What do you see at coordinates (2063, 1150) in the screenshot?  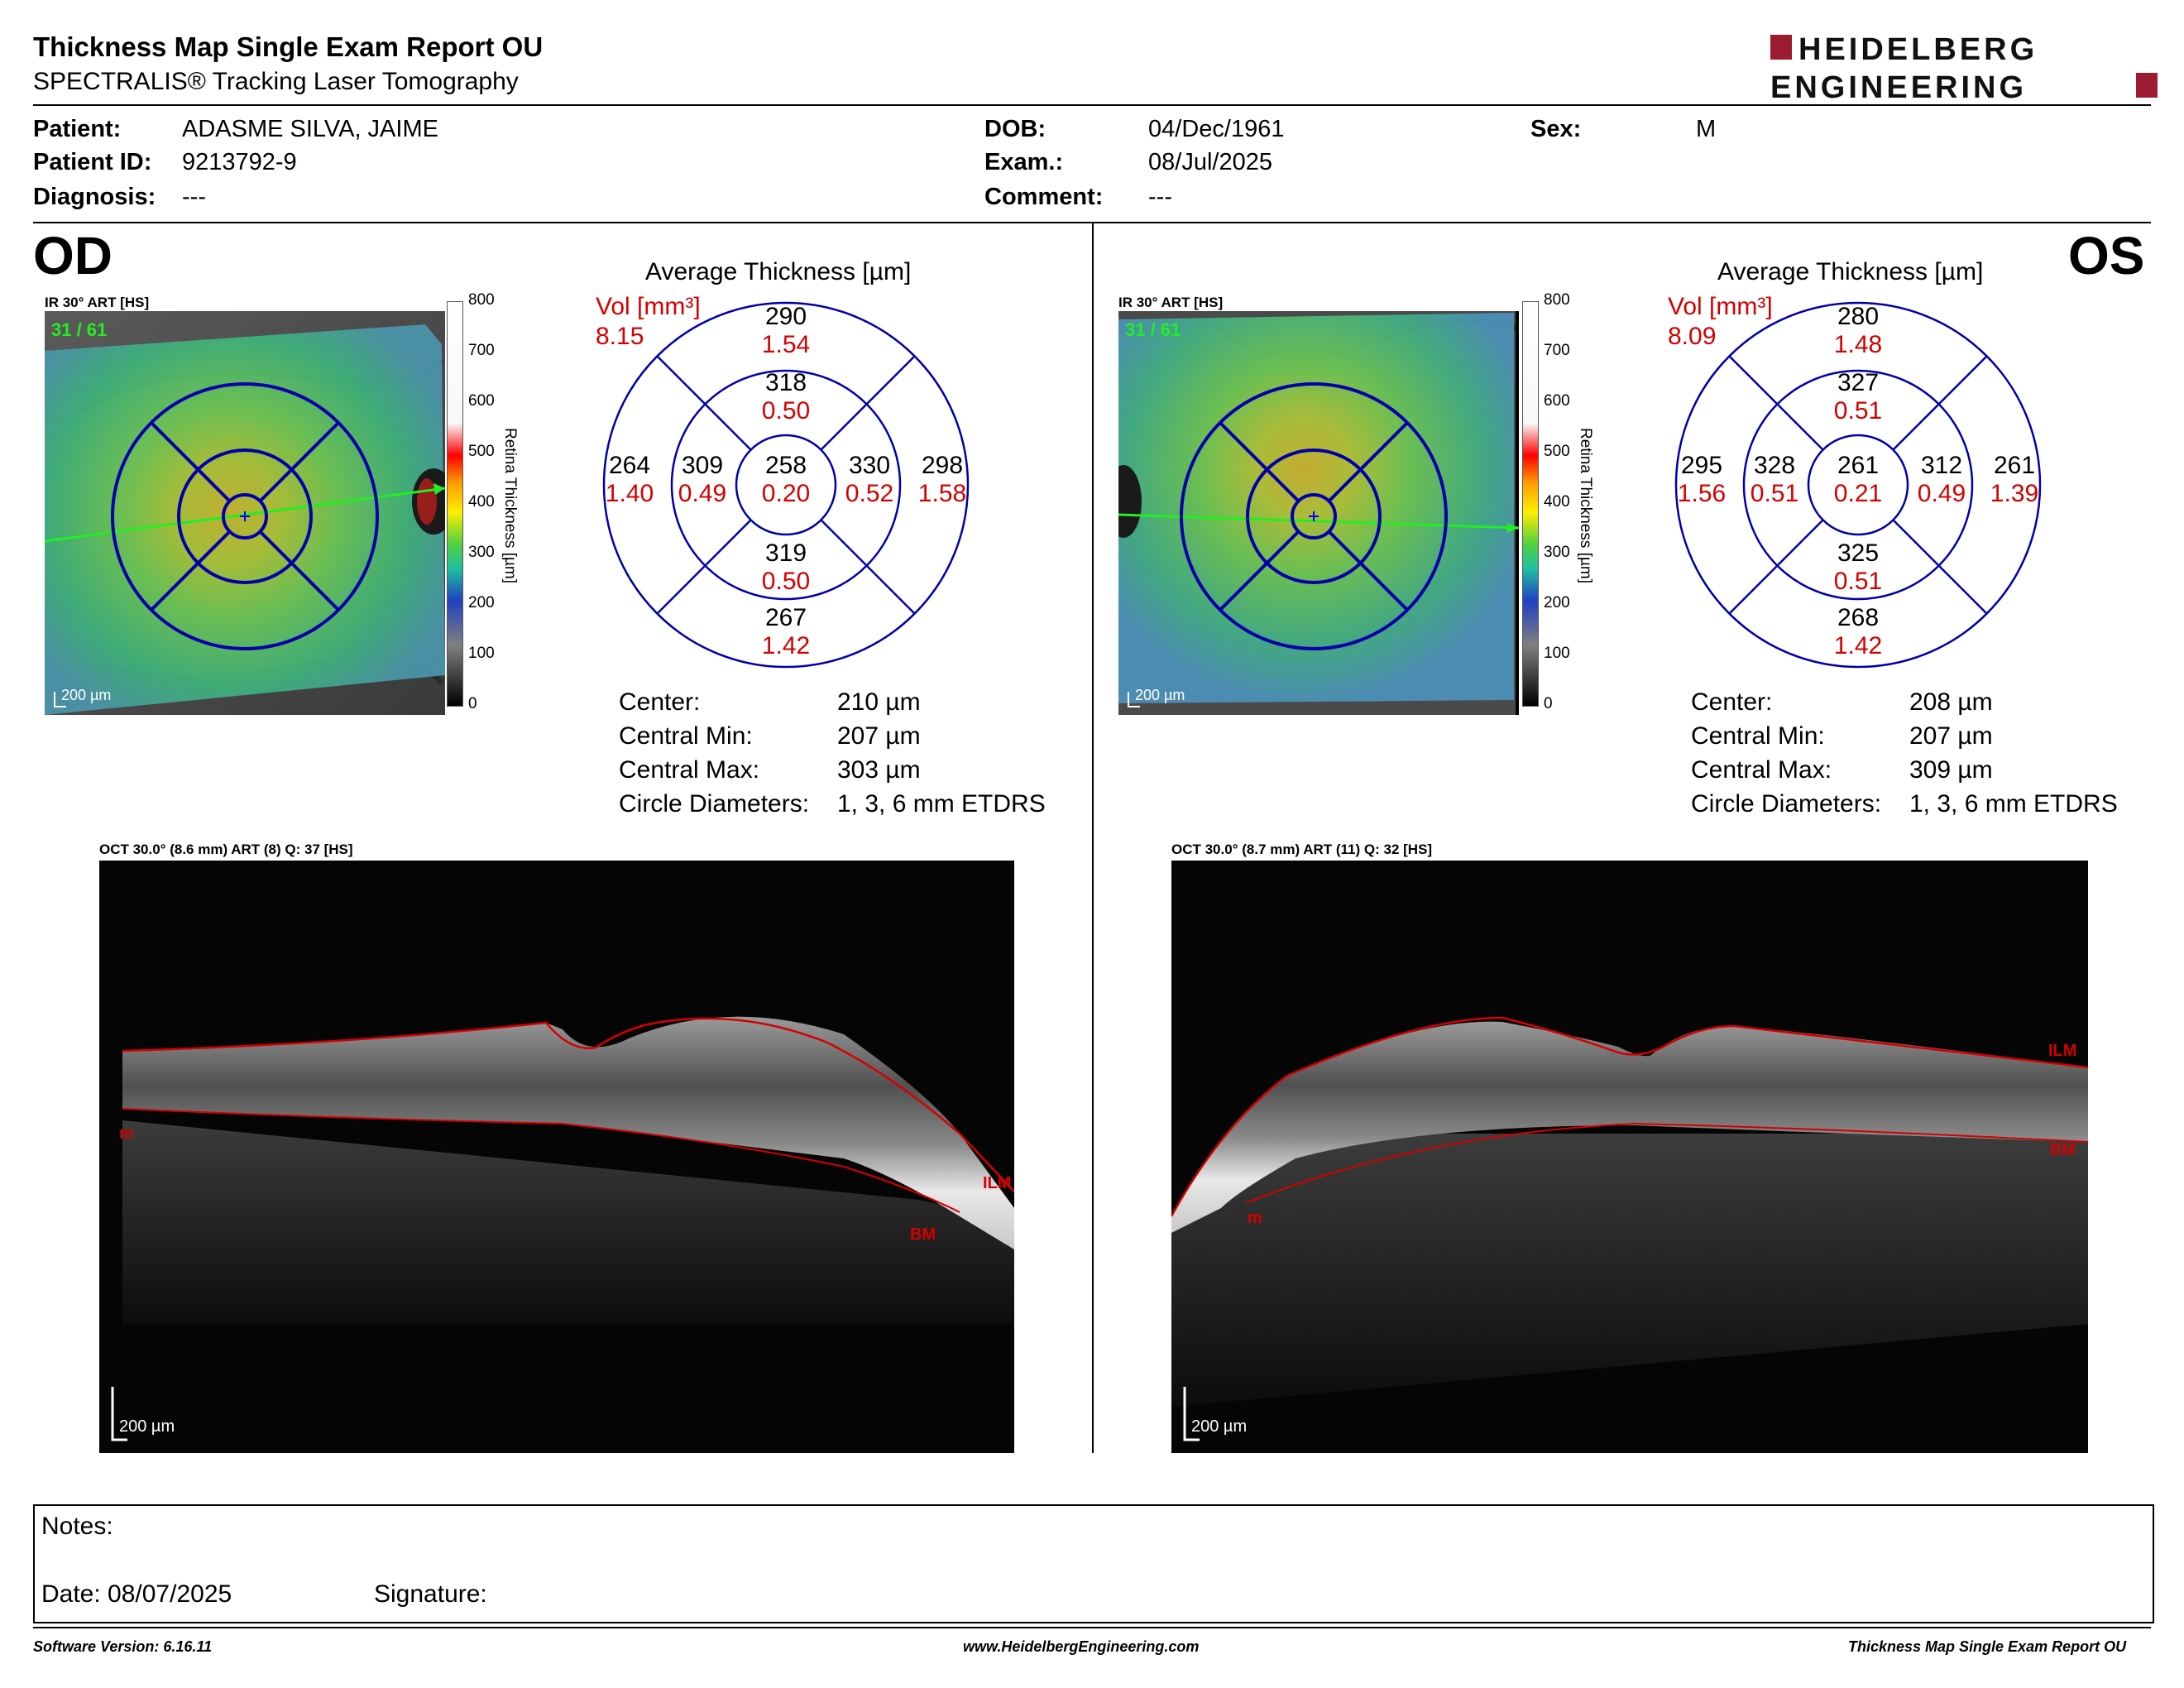 I see `os-bm-label: BM` at bounding box center [2063, 1150].